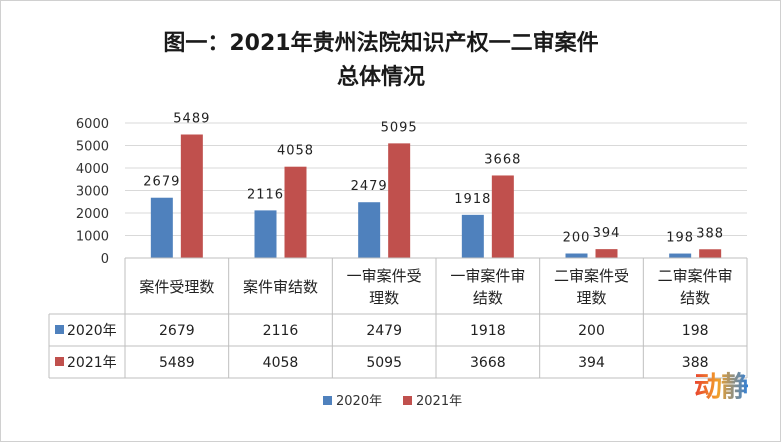 This screenshot has height=442, width=781. Describe the element at coordinates (488, 363) in the screenshot. I see `table-cell-value: 3668` at that location.